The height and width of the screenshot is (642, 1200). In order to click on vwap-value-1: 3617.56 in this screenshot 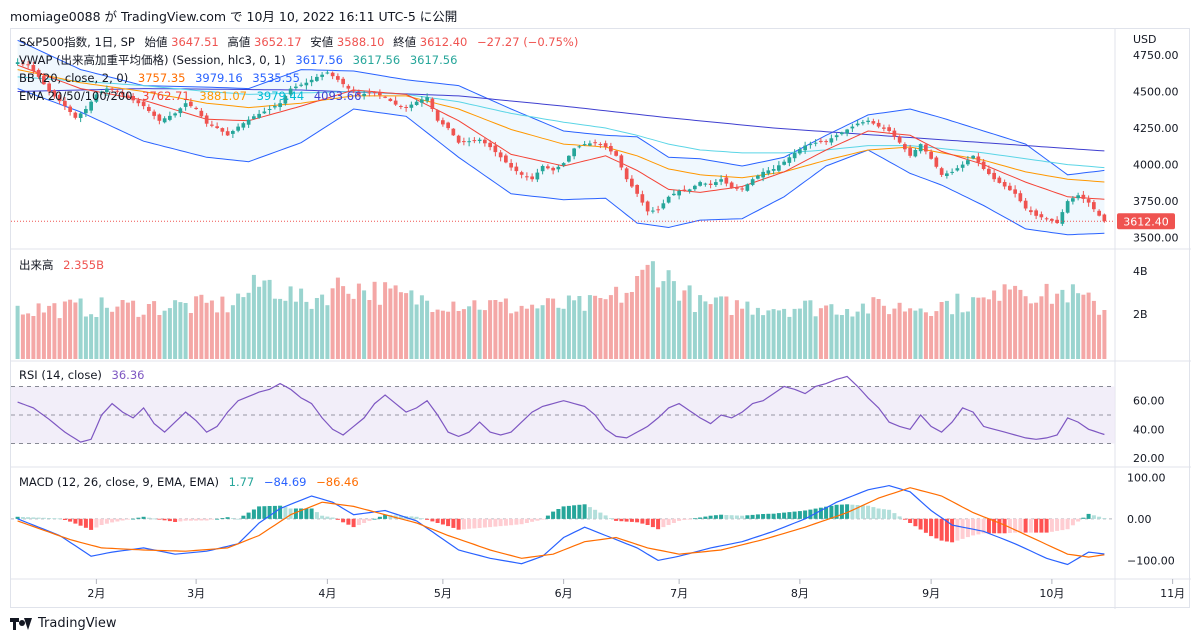, I will do `click(319, 60)`.